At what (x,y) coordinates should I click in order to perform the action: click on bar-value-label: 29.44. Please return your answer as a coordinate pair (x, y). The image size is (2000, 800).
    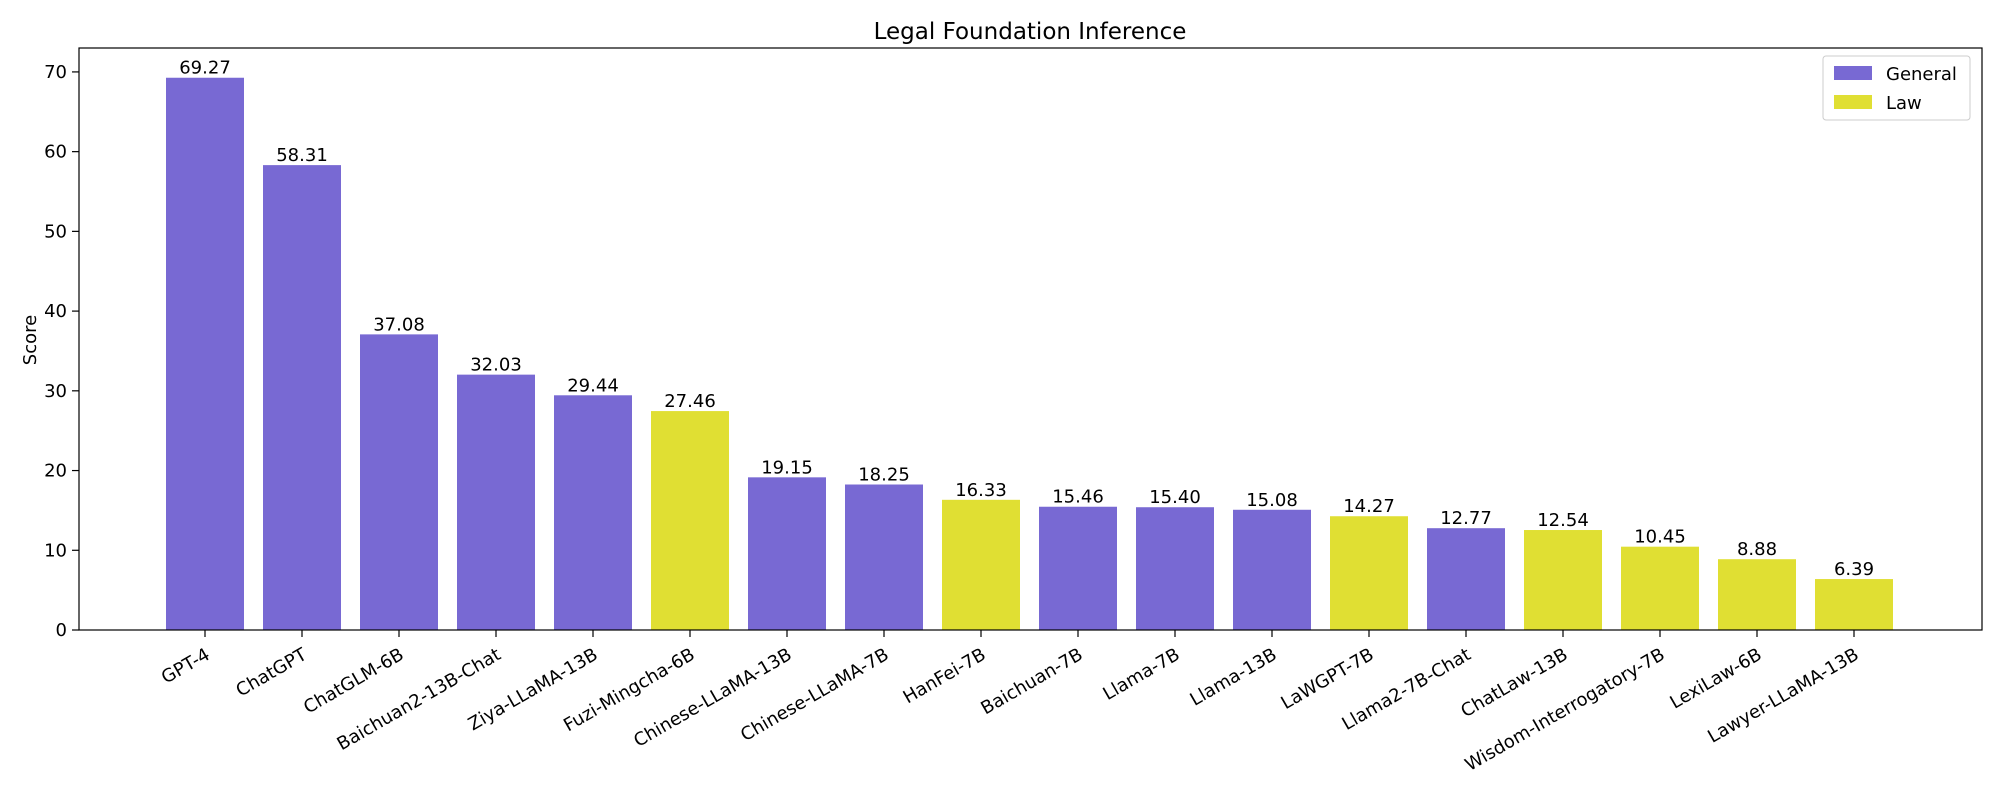
    Looking at the image, I should click on (593, 385).